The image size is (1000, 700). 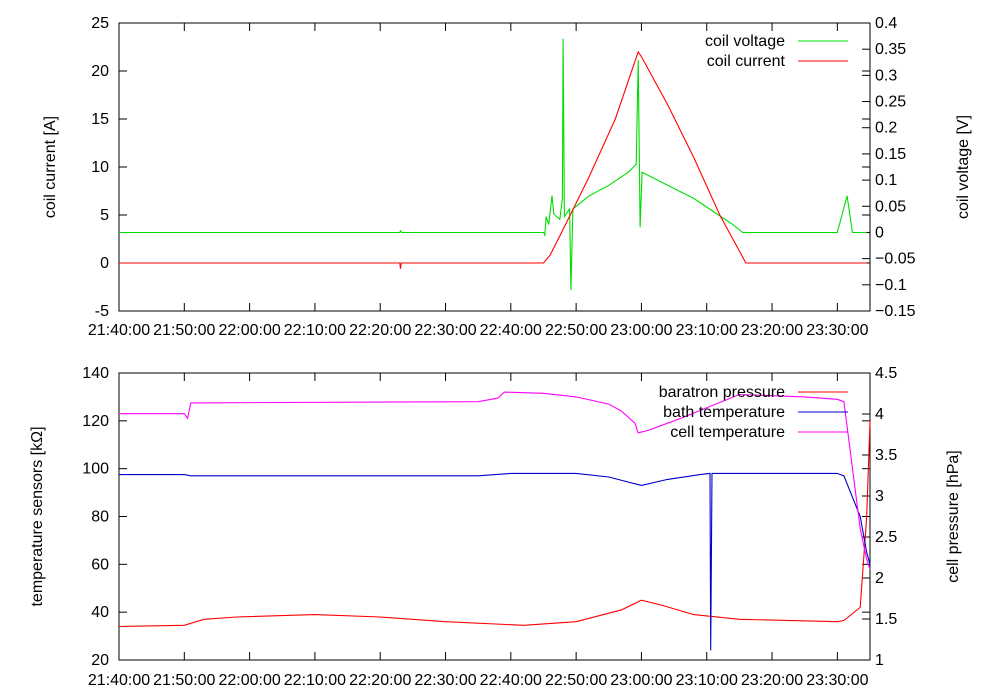 I want to click on y-tick-label: 40, so click(x=100, y=612).